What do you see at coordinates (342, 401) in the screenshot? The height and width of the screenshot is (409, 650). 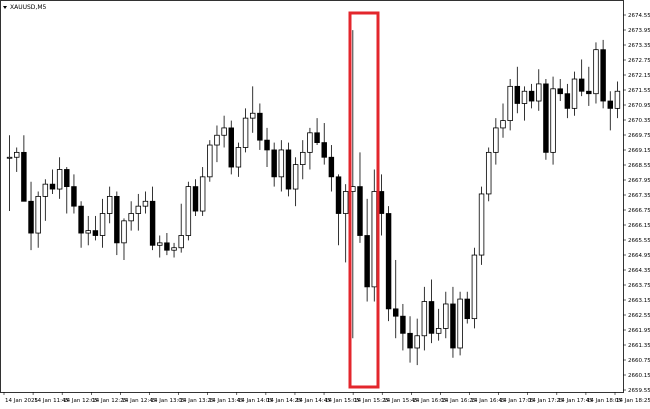 I see `x-tick-label: 14 Jan 15:05` at bounding box center [342, 401].